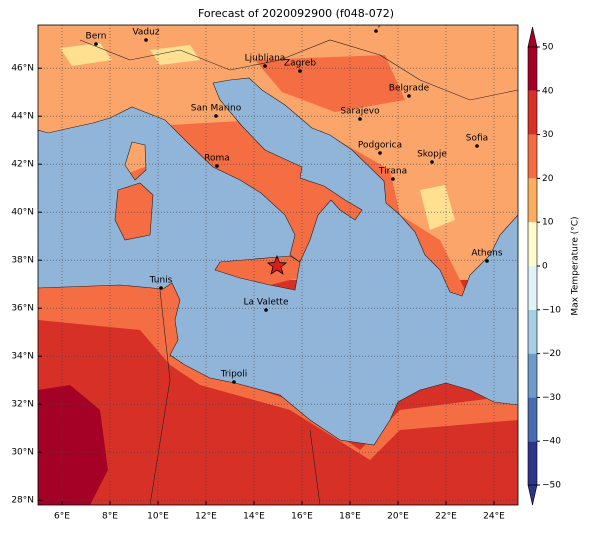  What do you see at coordinates (545, 267) in the screenshot?
I see `colorbar-tick-label: 0` at bounding box center [545, 267].